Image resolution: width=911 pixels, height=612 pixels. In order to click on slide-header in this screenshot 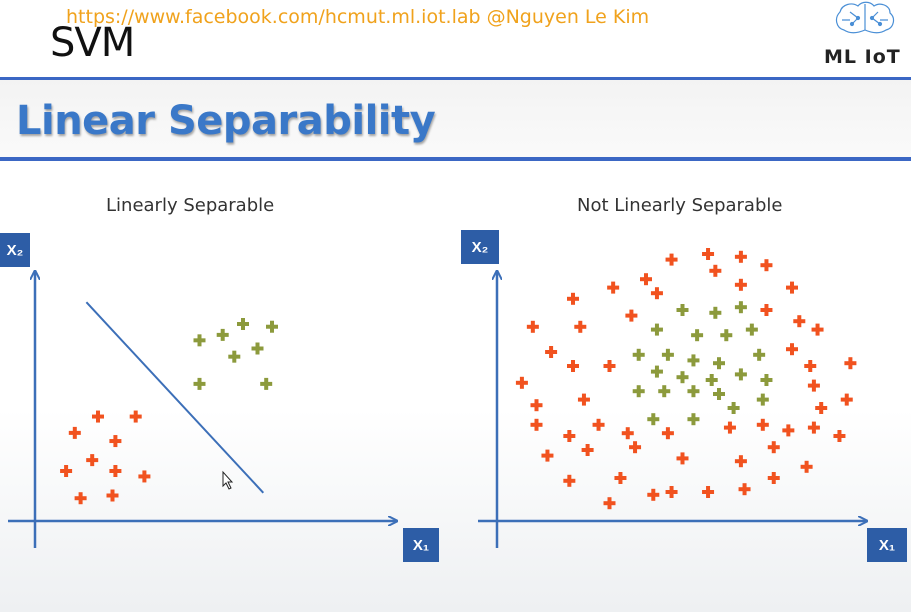, I will do `click(455, 40)`.